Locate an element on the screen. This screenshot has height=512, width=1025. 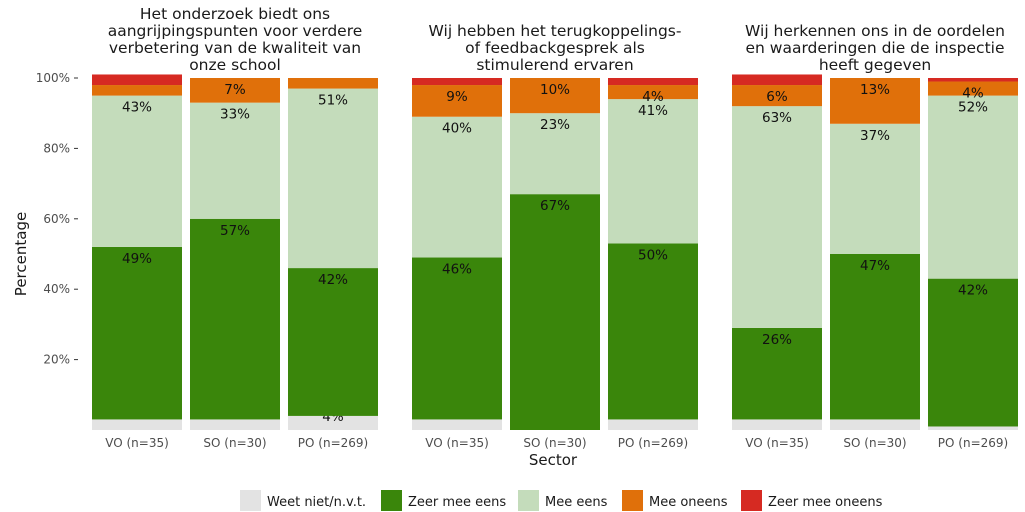
data-label: 6% is located at coordinates (777, 97).